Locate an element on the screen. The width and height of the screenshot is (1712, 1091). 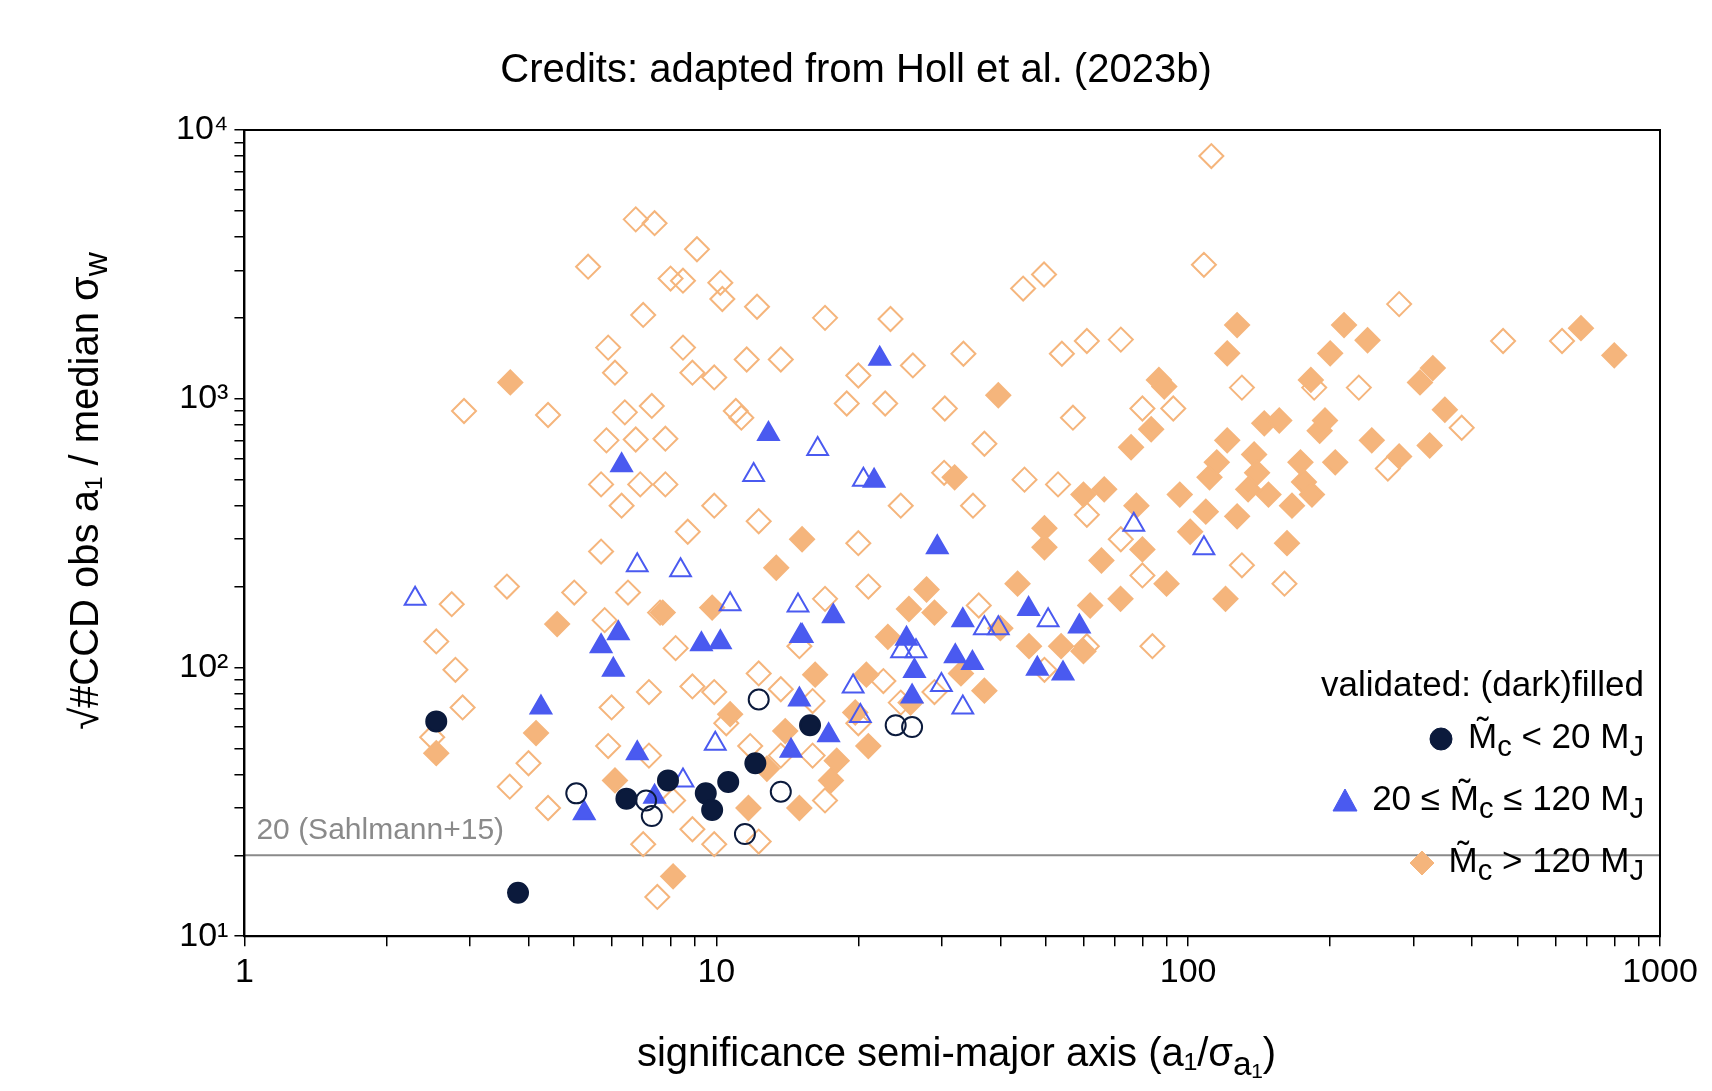
legend-label: 20 ≤ M̃$_{c}$ ≤ 120 M$_{J}$ is located at coordinates (1508, 801).